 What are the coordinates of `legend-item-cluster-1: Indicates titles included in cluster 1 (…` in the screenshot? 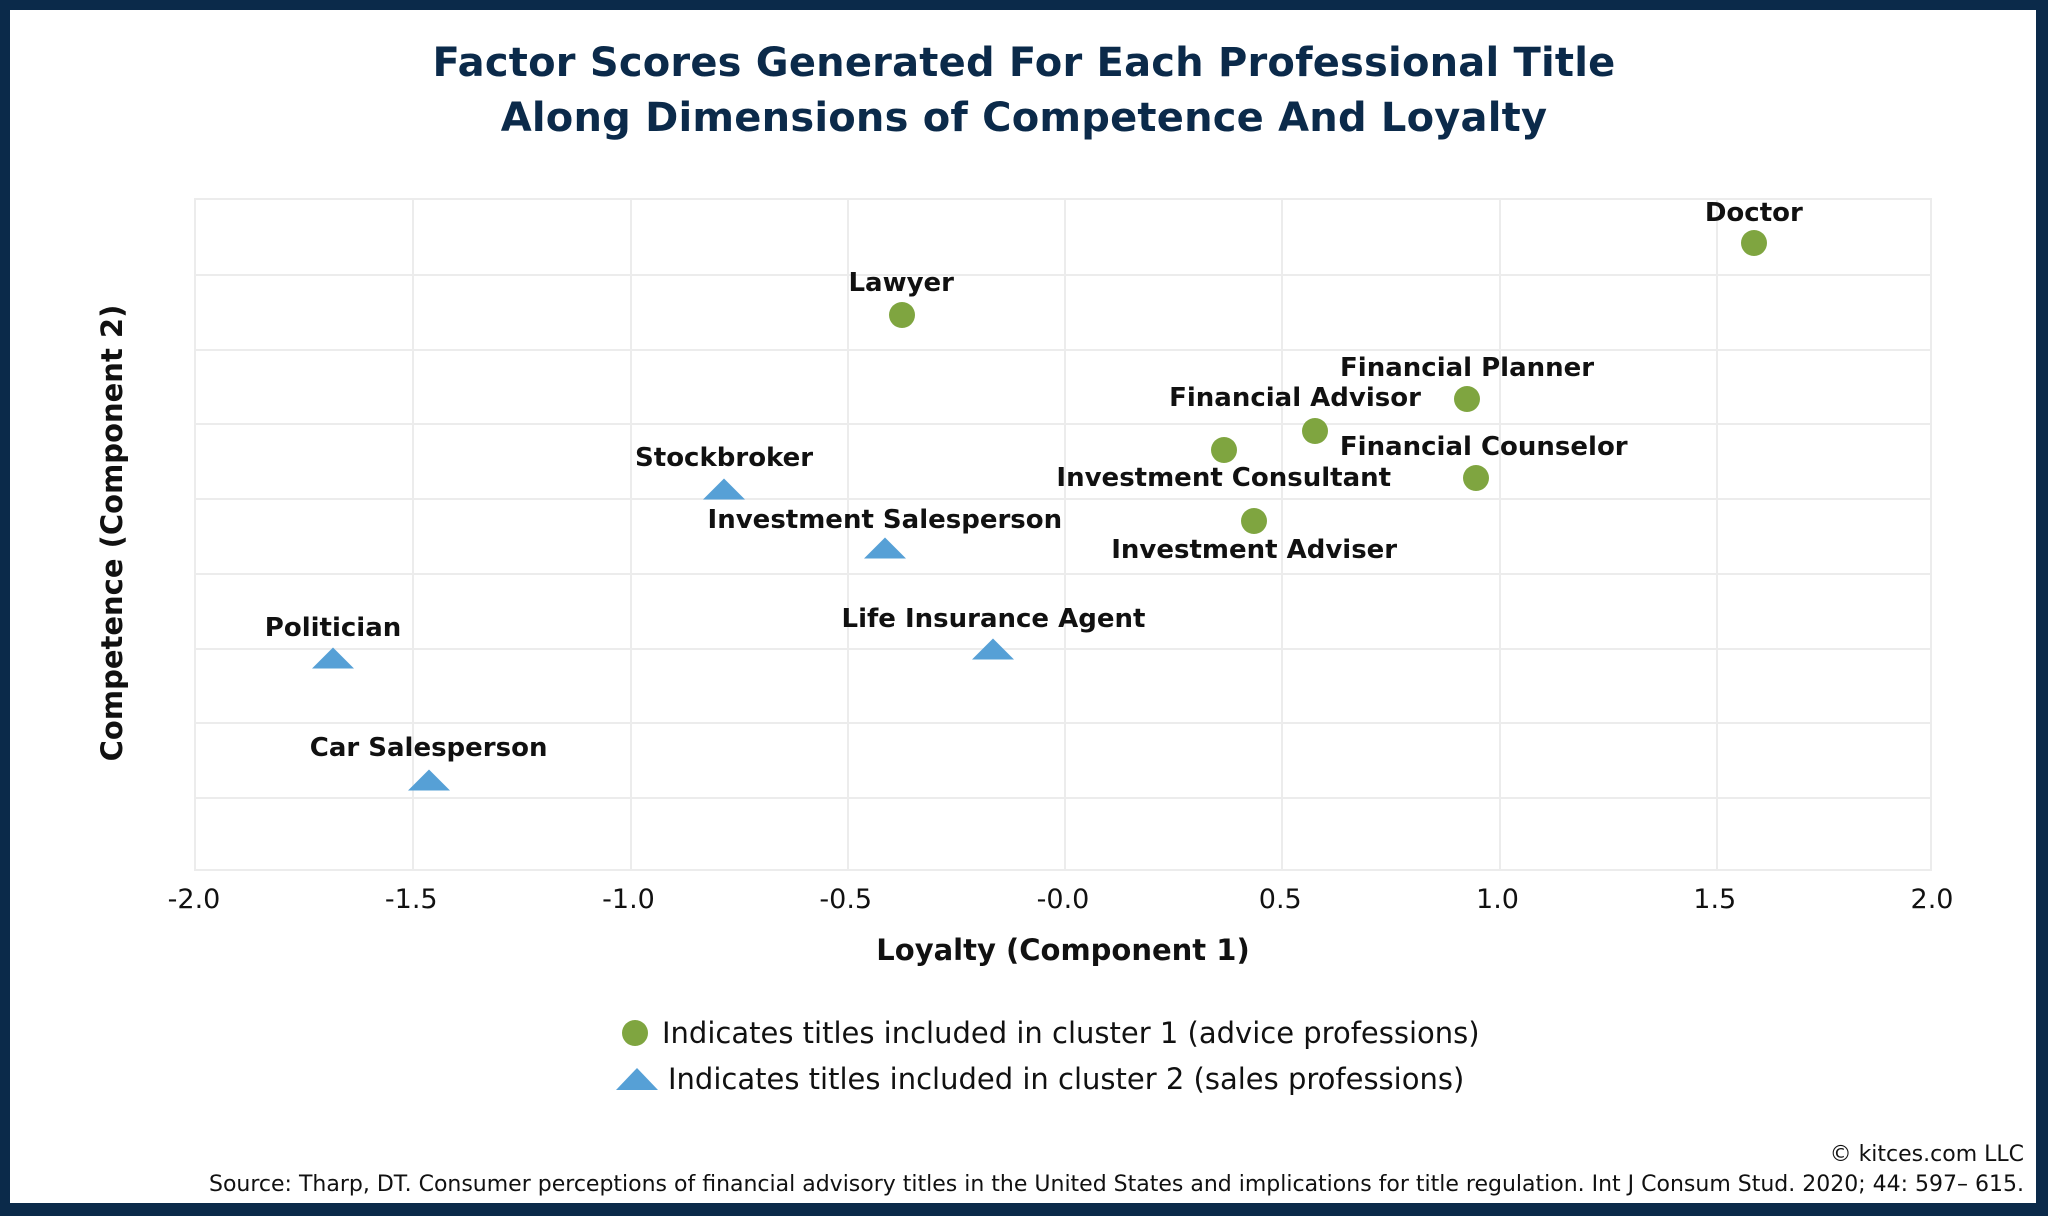 It's located at (1048, 1033).